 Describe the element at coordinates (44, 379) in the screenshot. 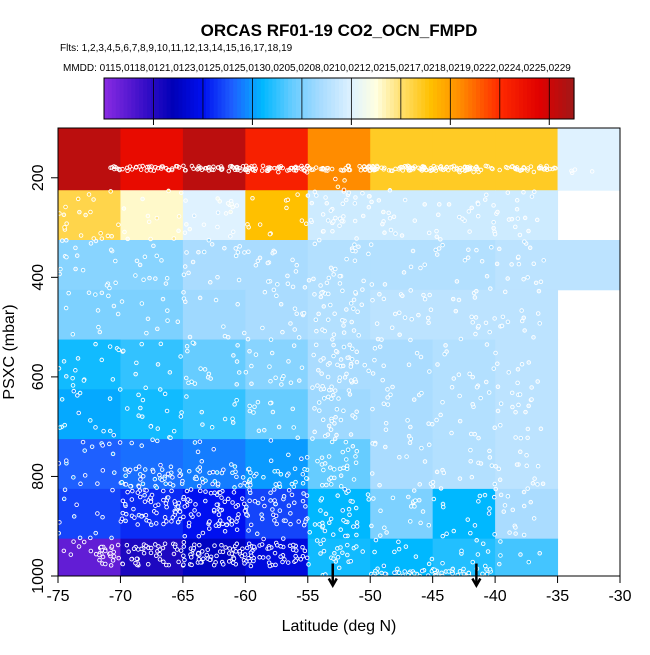

I see `y-axis: 200 400 600 800 1000` at that location.